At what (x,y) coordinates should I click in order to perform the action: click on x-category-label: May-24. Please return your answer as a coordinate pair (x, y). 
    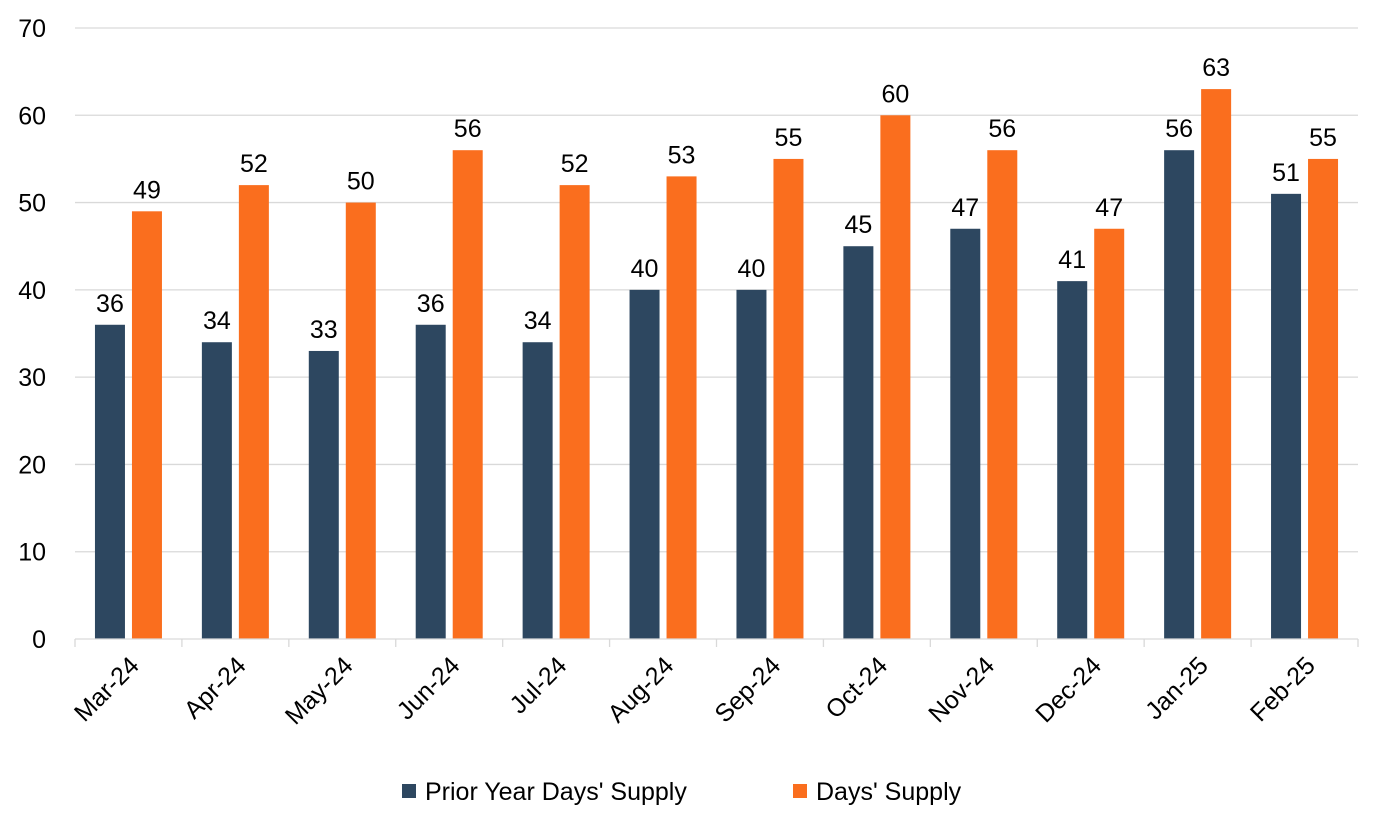
    Looking at the image, I should click on (319, 690).